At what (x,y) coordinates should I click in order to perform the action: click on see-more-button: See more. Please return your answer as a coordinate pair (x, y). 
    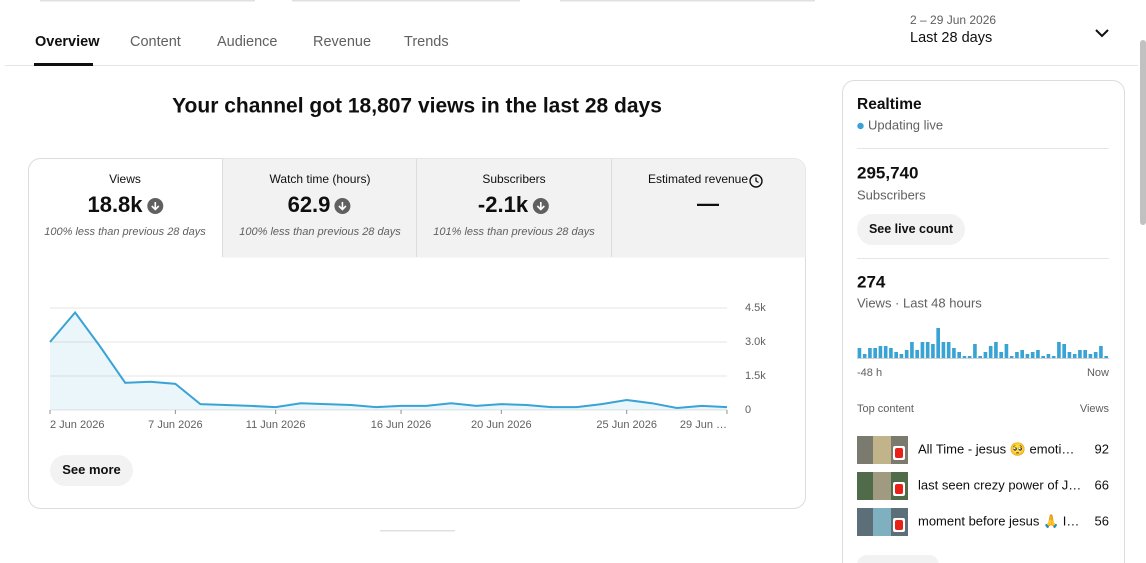
    Looking at the image, I should click on (91, 470).